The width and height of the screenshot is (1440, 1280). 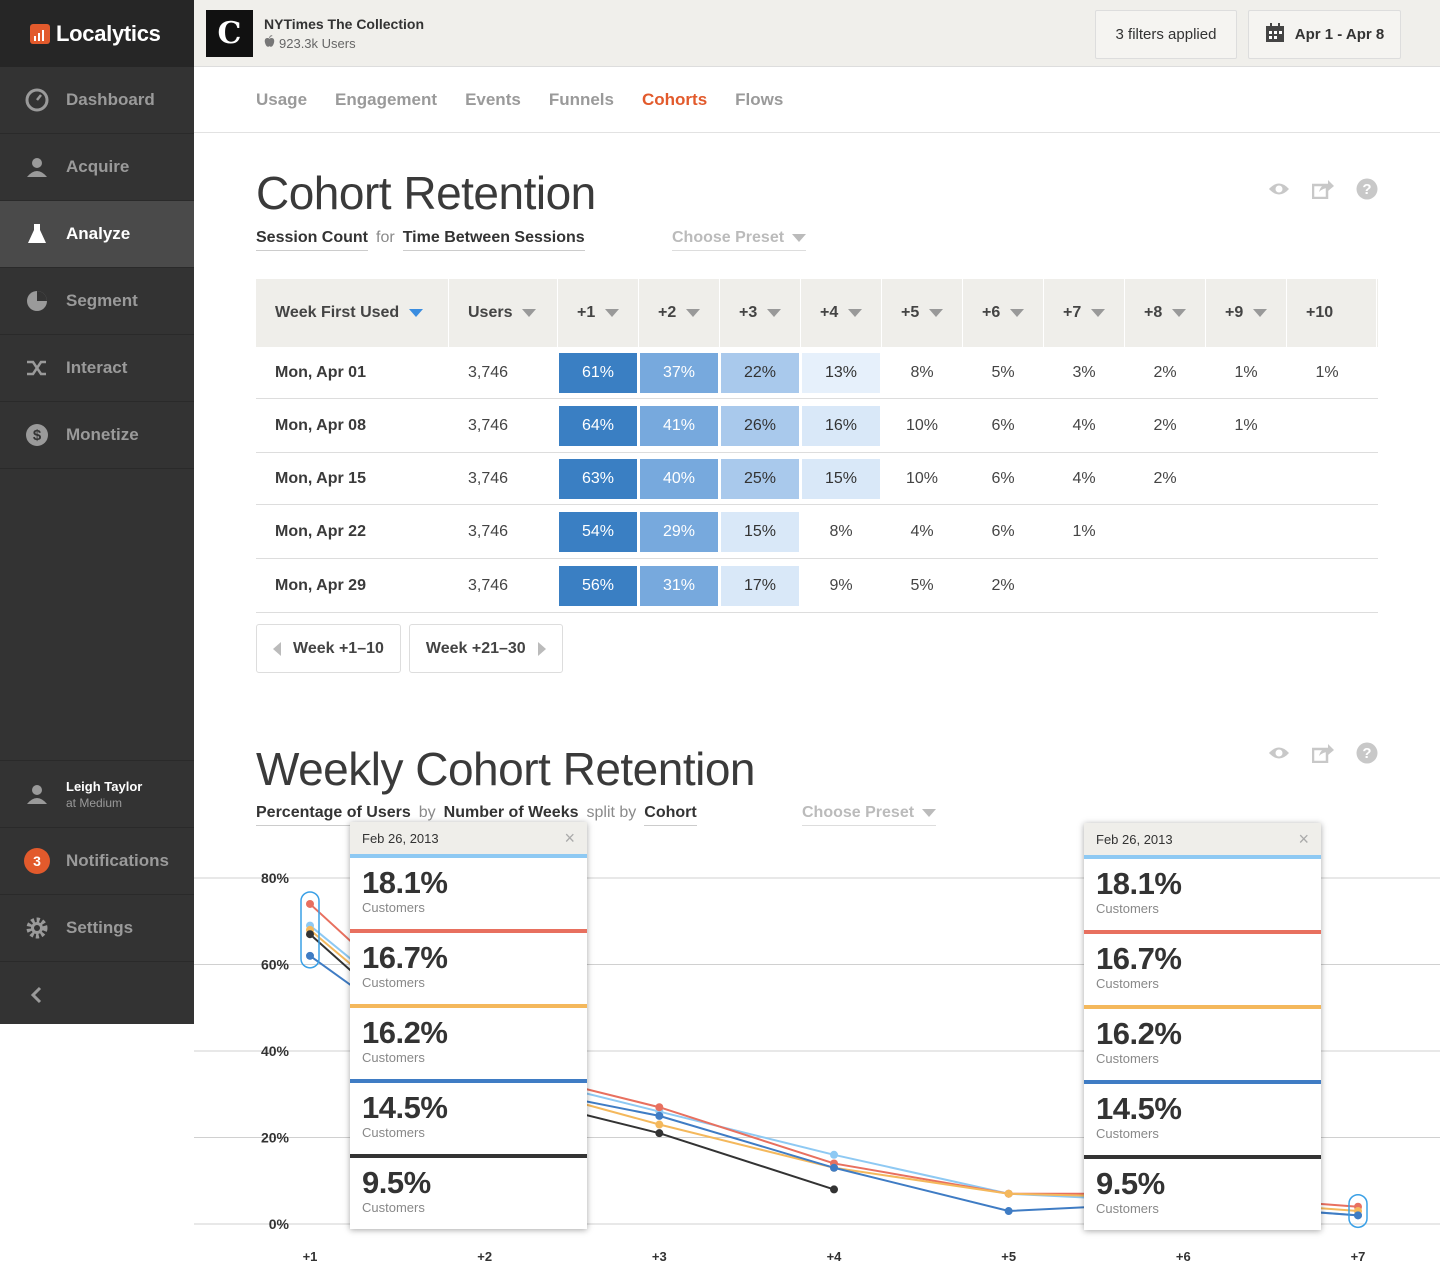 What do you see at coordinates (485, 648) in the screenshot?
I see `next-weeks-button: Week +21–30` at bounding box center [485, 648].